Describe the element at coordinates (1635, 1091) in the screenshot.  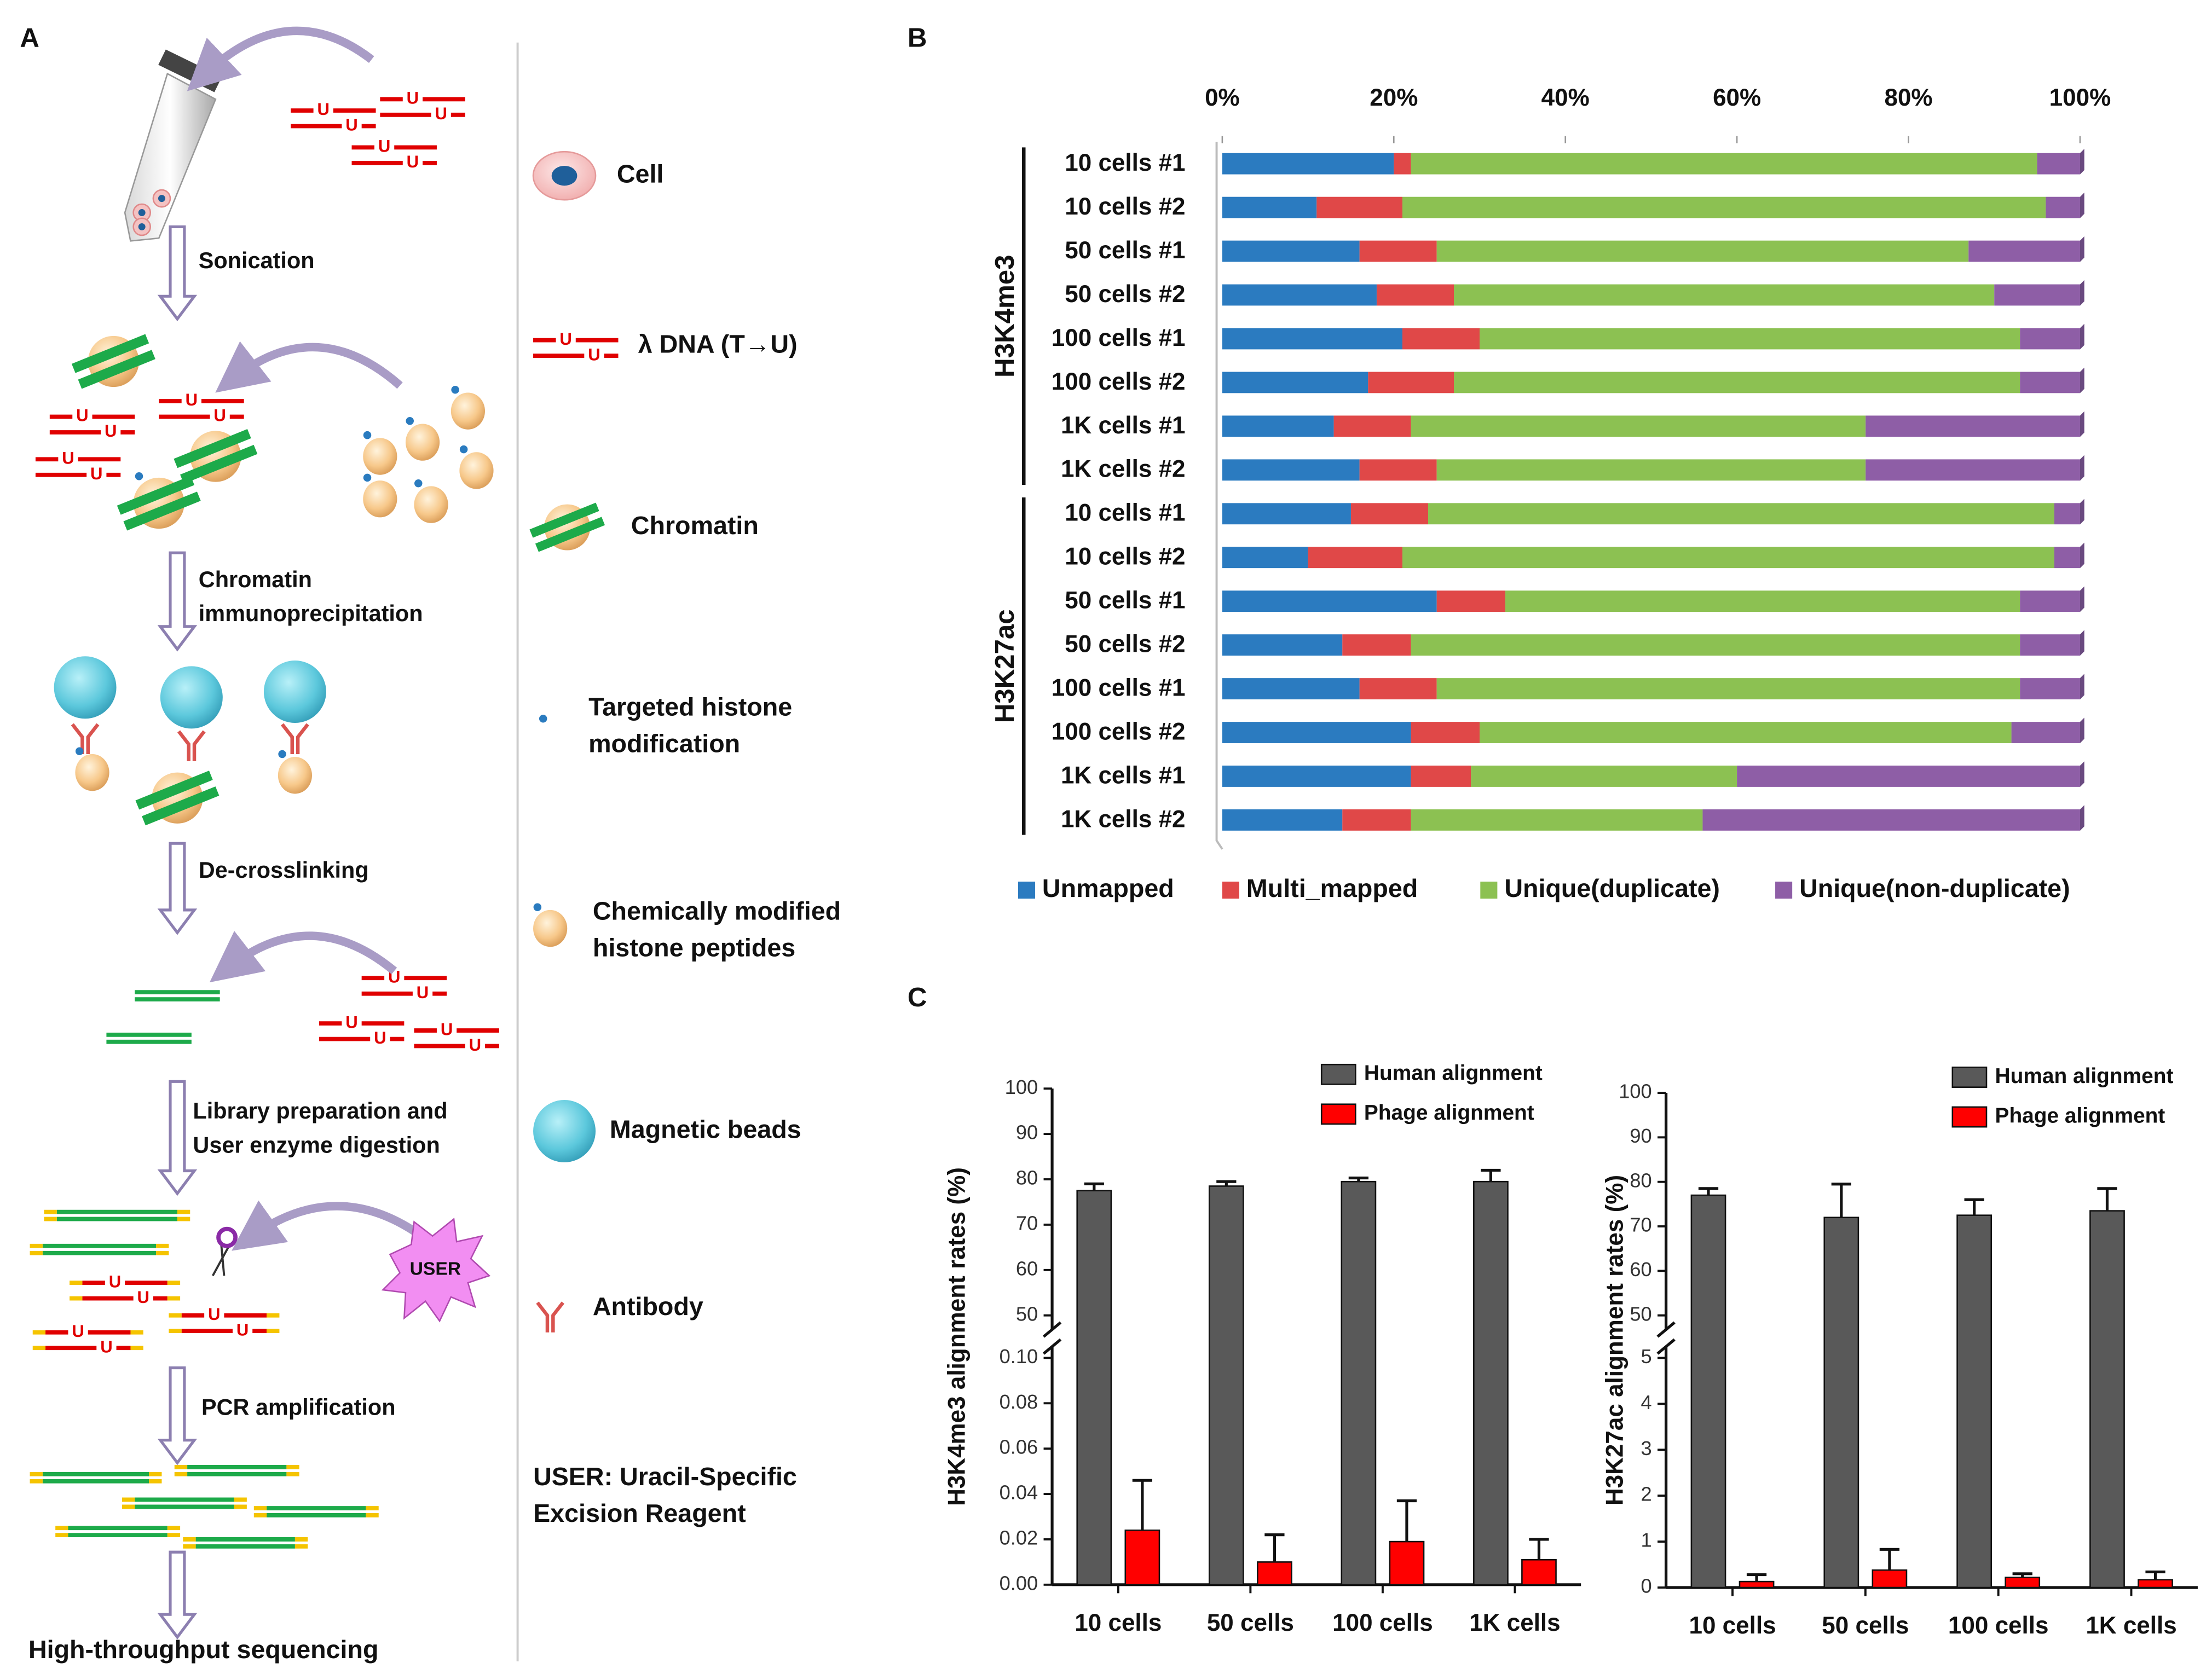
I see `y-tick-label: 100` at that location.